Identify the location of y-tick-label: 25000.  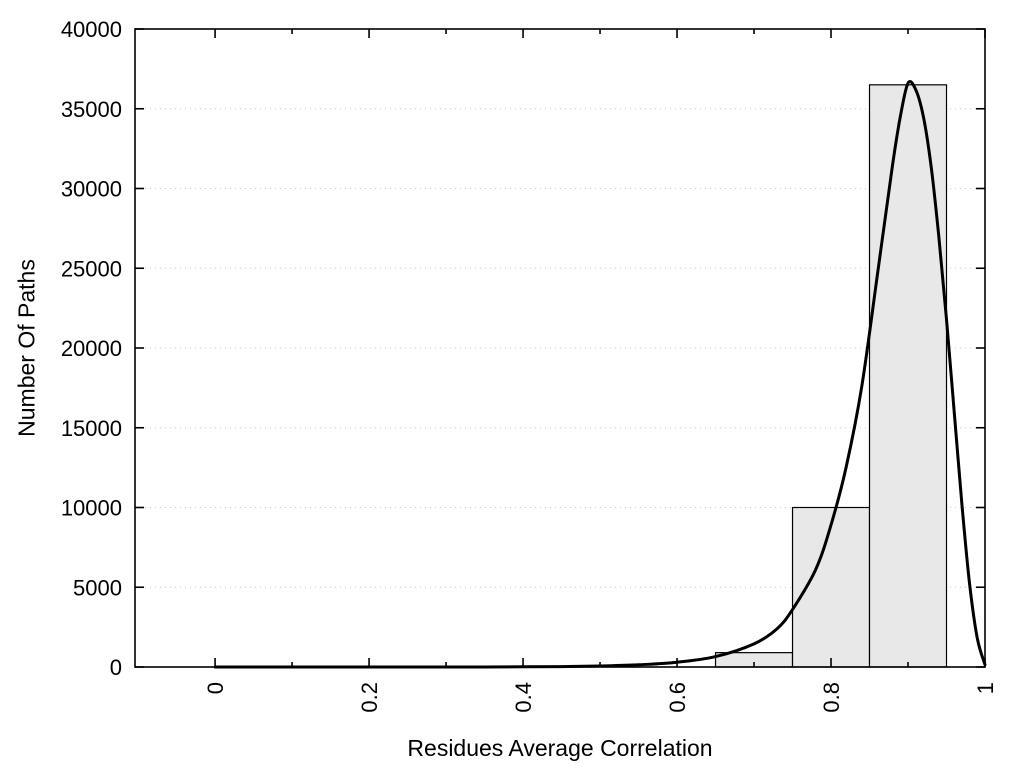
(91, 268).